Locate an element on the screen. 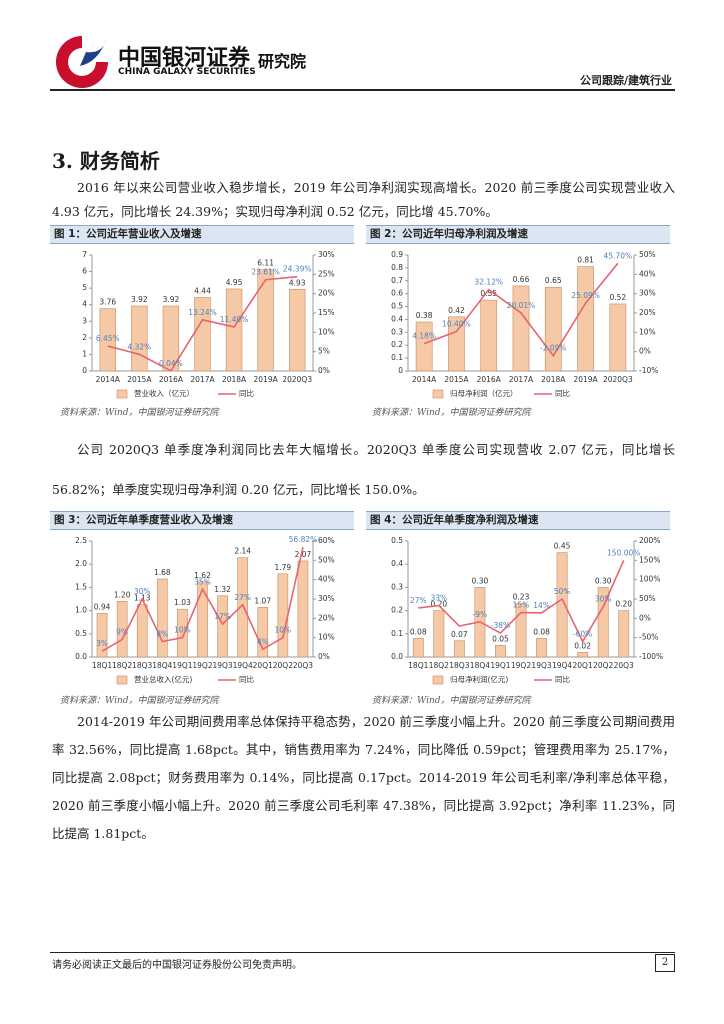 This screenshot has width=724, height=1024. tick-label: 0.3 is located at coordinates (397, 331).